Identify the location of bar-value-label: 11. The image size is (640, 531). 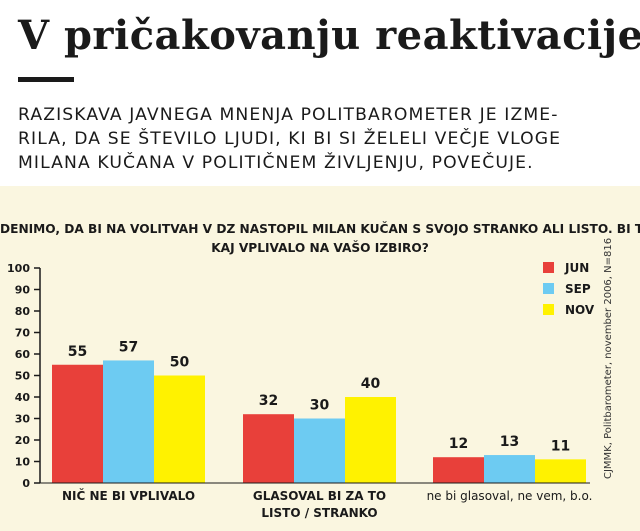
(560, 446).